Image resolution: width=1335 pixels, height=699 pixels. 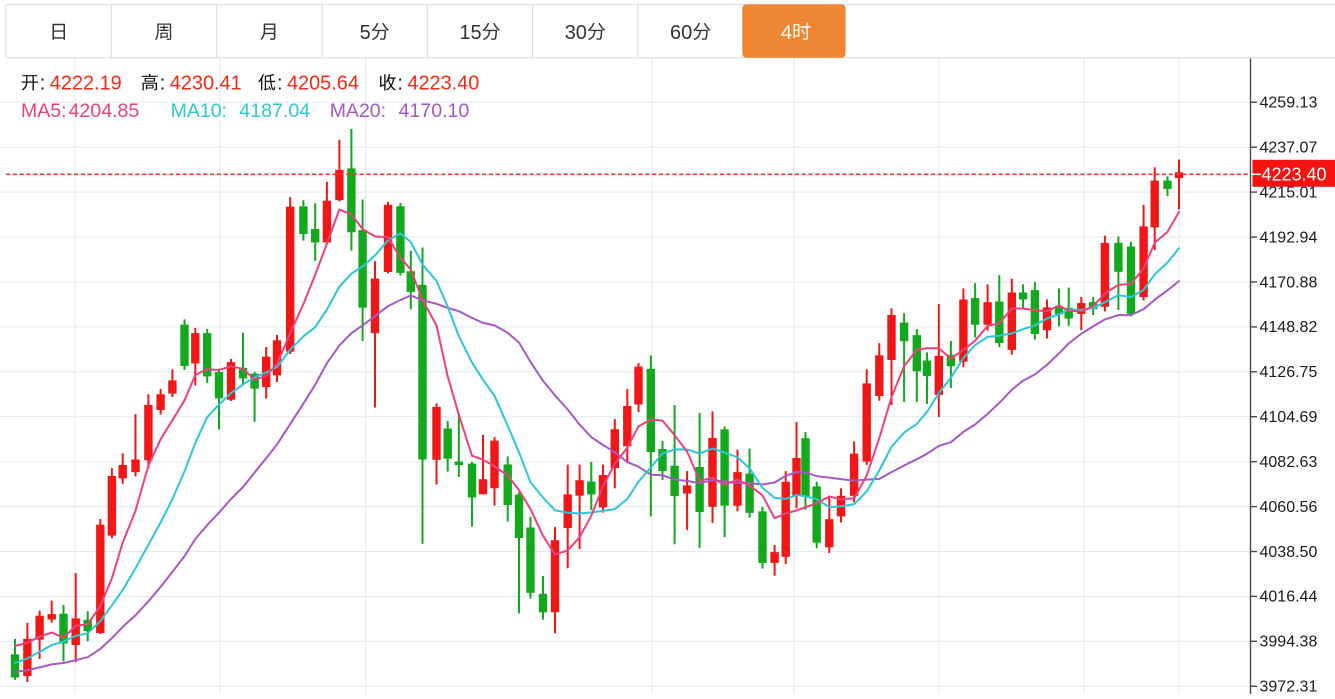 I want to click on svg-text: 4082.63, so click(x=1289, y=462).